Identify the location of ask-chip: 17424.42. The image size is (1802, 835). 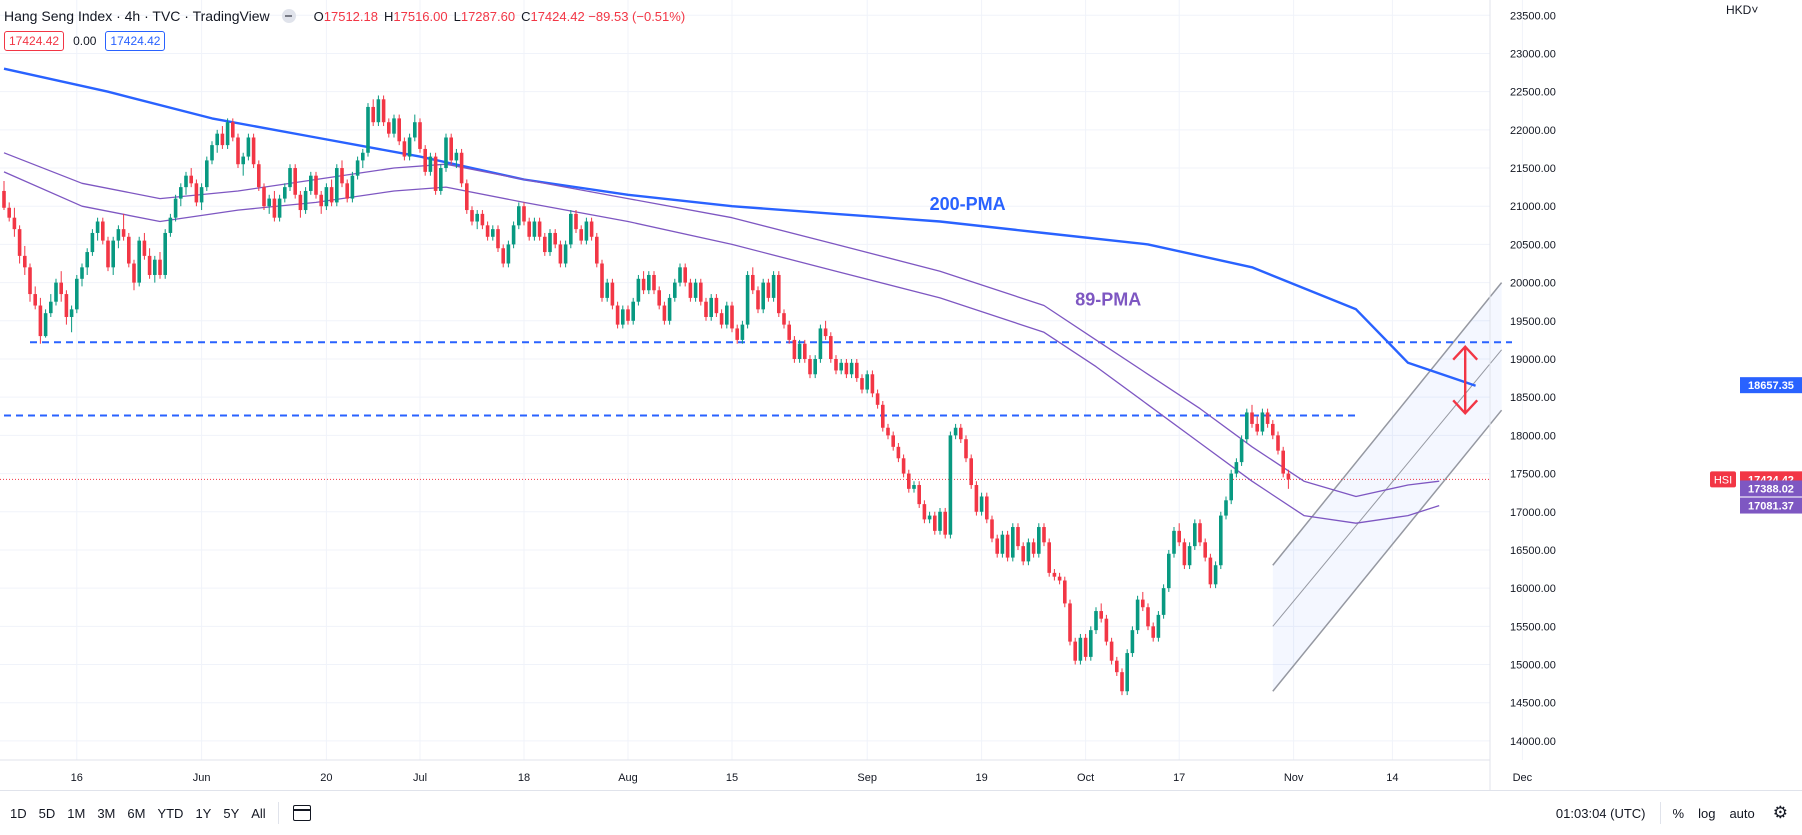
(135, 41).